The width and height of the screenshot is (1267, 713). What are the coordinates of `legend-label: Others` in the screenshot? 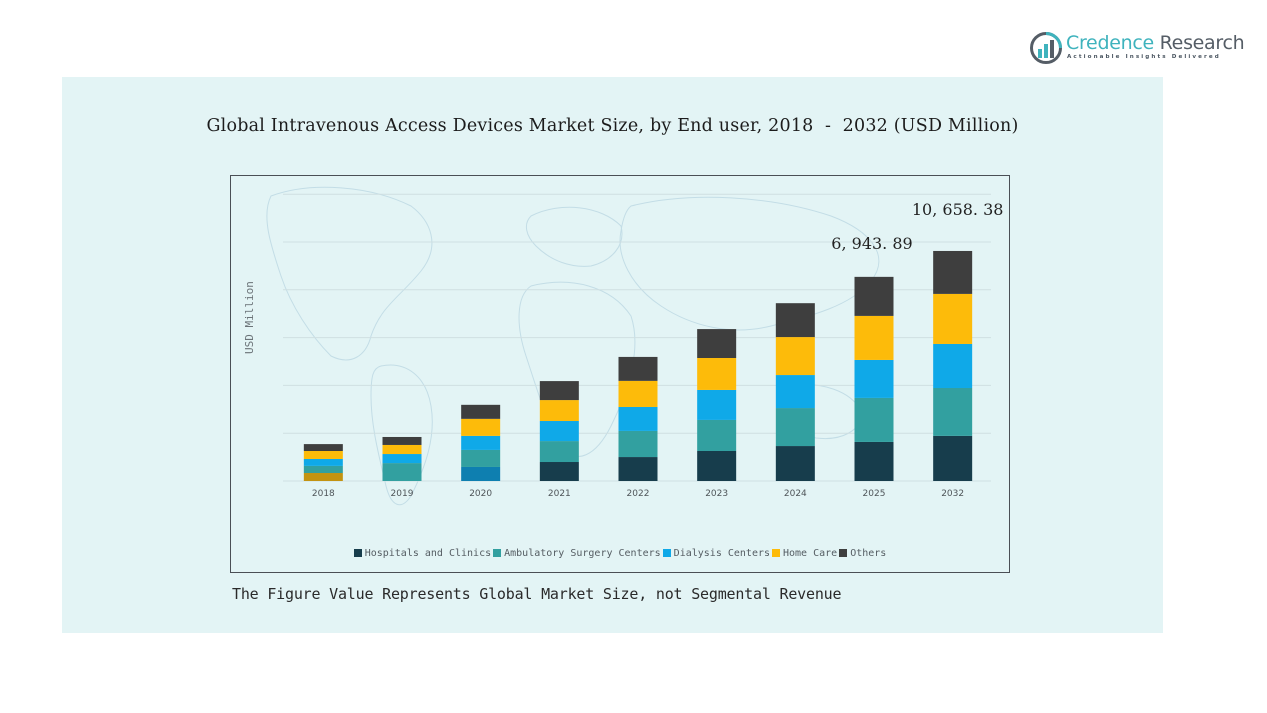 It's located at (868, 553).